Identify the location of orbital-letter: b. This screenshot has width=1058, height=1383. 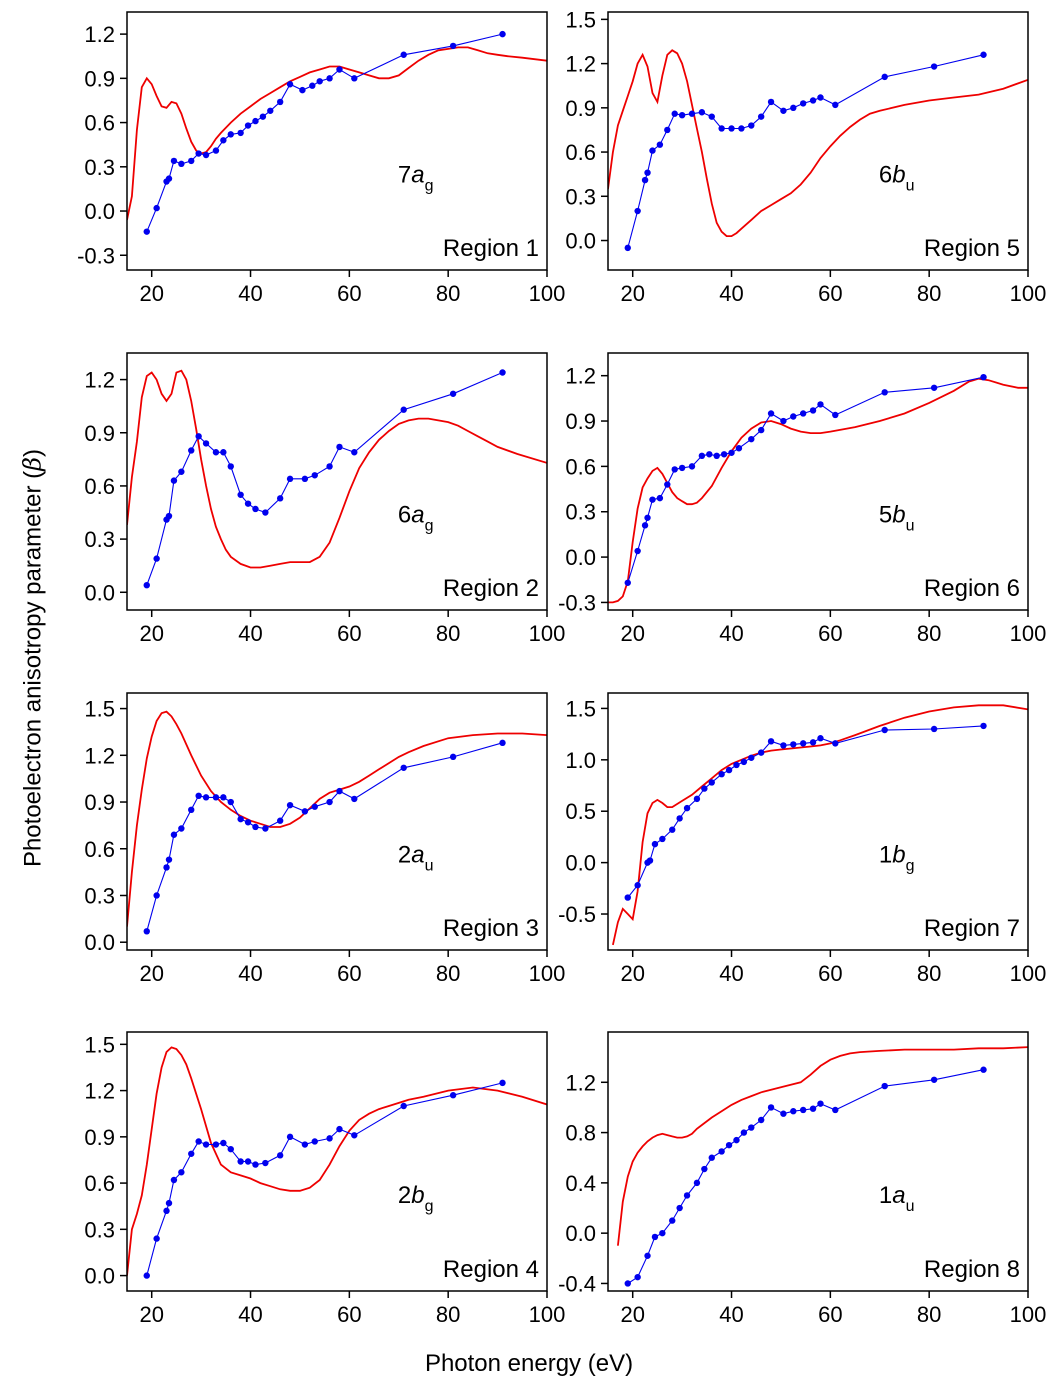
(417, 1195).